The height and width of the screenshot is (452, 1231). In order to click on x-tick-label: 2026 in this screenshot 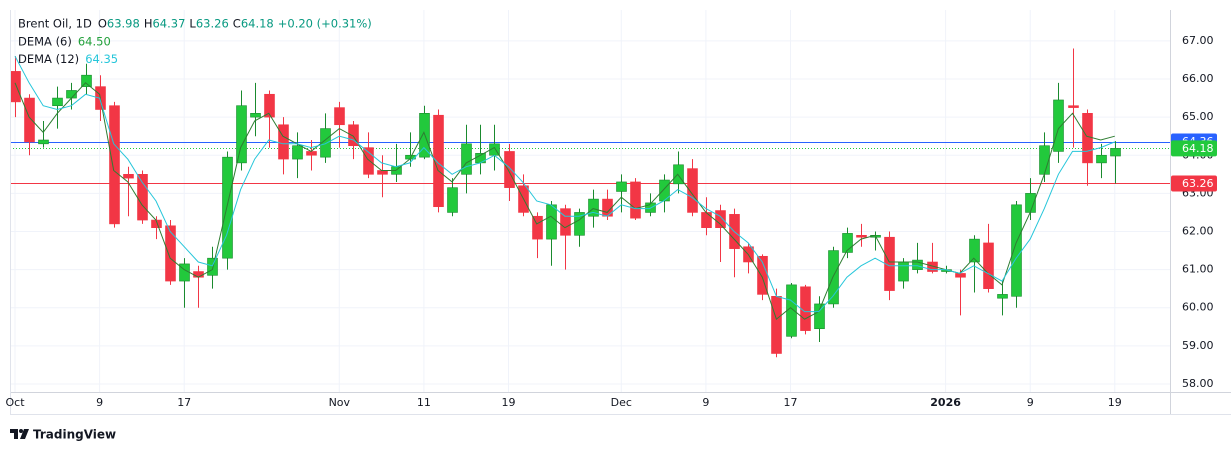, I will do `click(945, 402)`.